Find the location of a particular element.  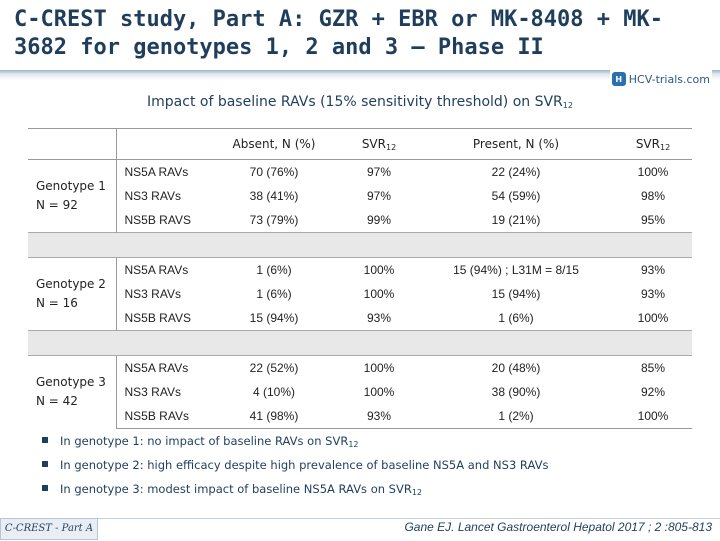

present-value: 1 (6%) is located at coordinates (516, 318).